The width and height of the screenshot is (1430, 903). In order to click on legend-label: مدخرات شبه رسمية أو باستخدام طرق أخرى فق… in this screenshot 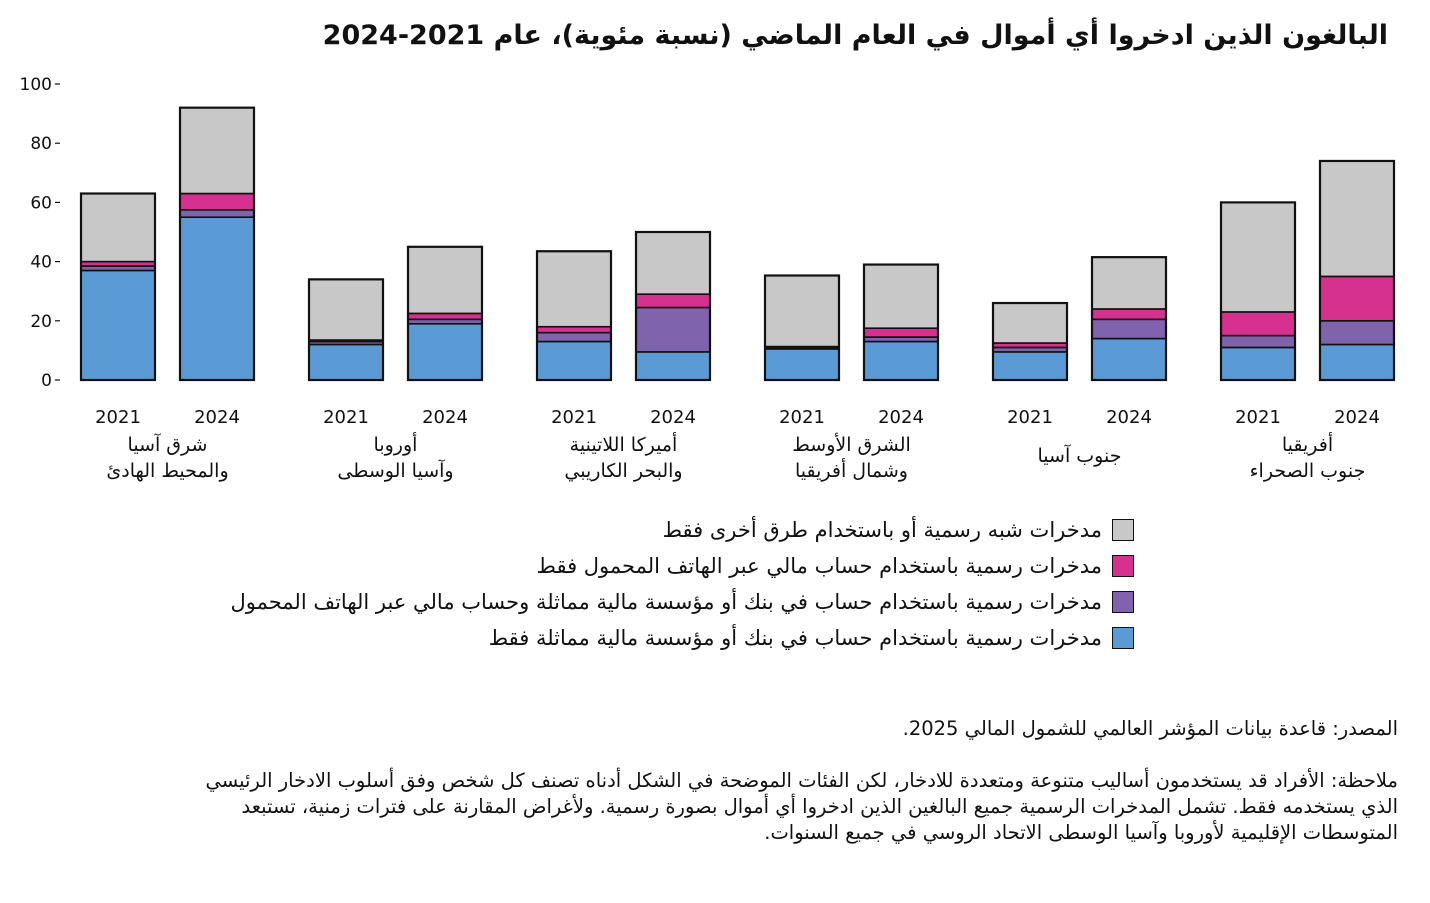, I will do `click(882, 530)`.